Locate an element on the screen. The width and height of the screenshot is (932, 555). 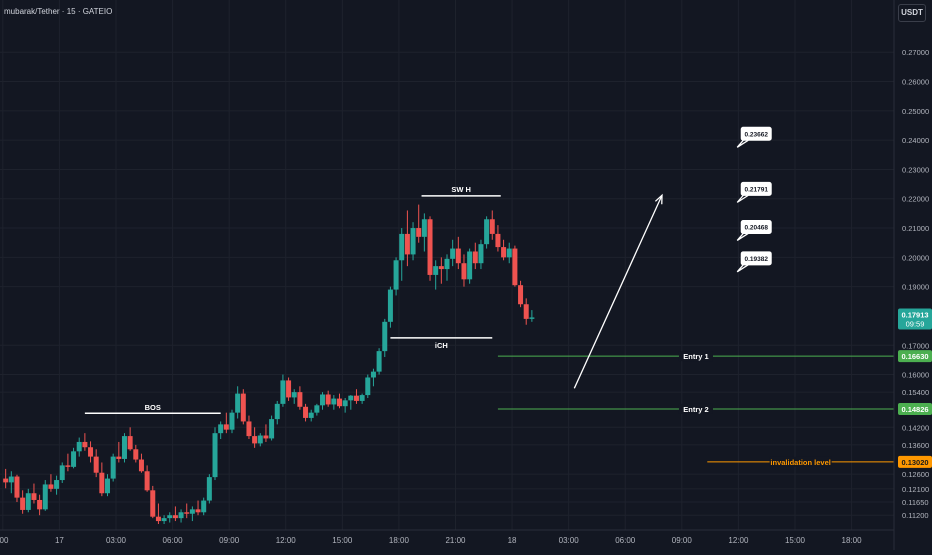
currency-button: USDT is located at coordinates (912, 13).